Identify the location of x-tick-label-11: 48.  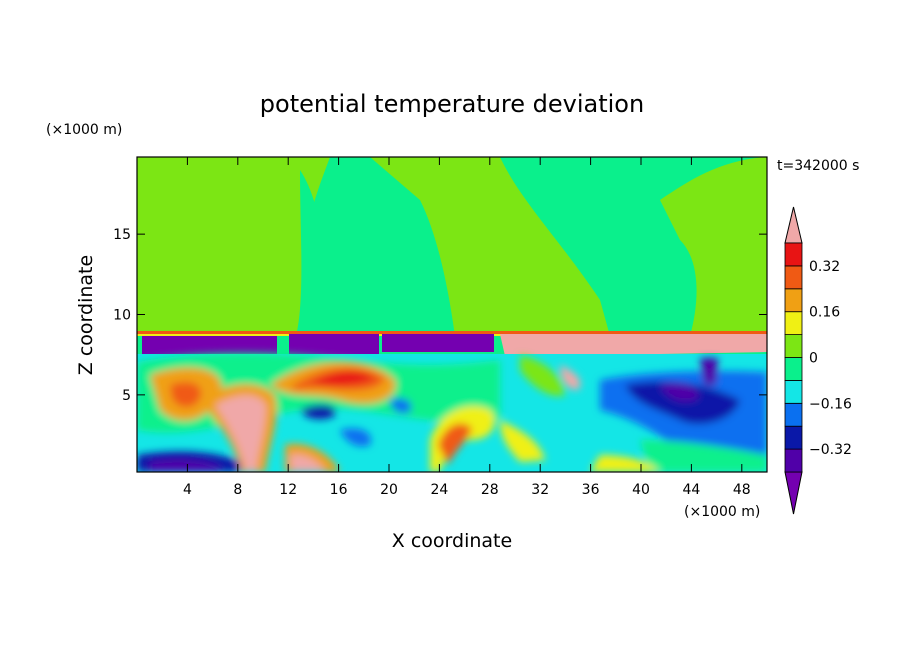
(742, 490).